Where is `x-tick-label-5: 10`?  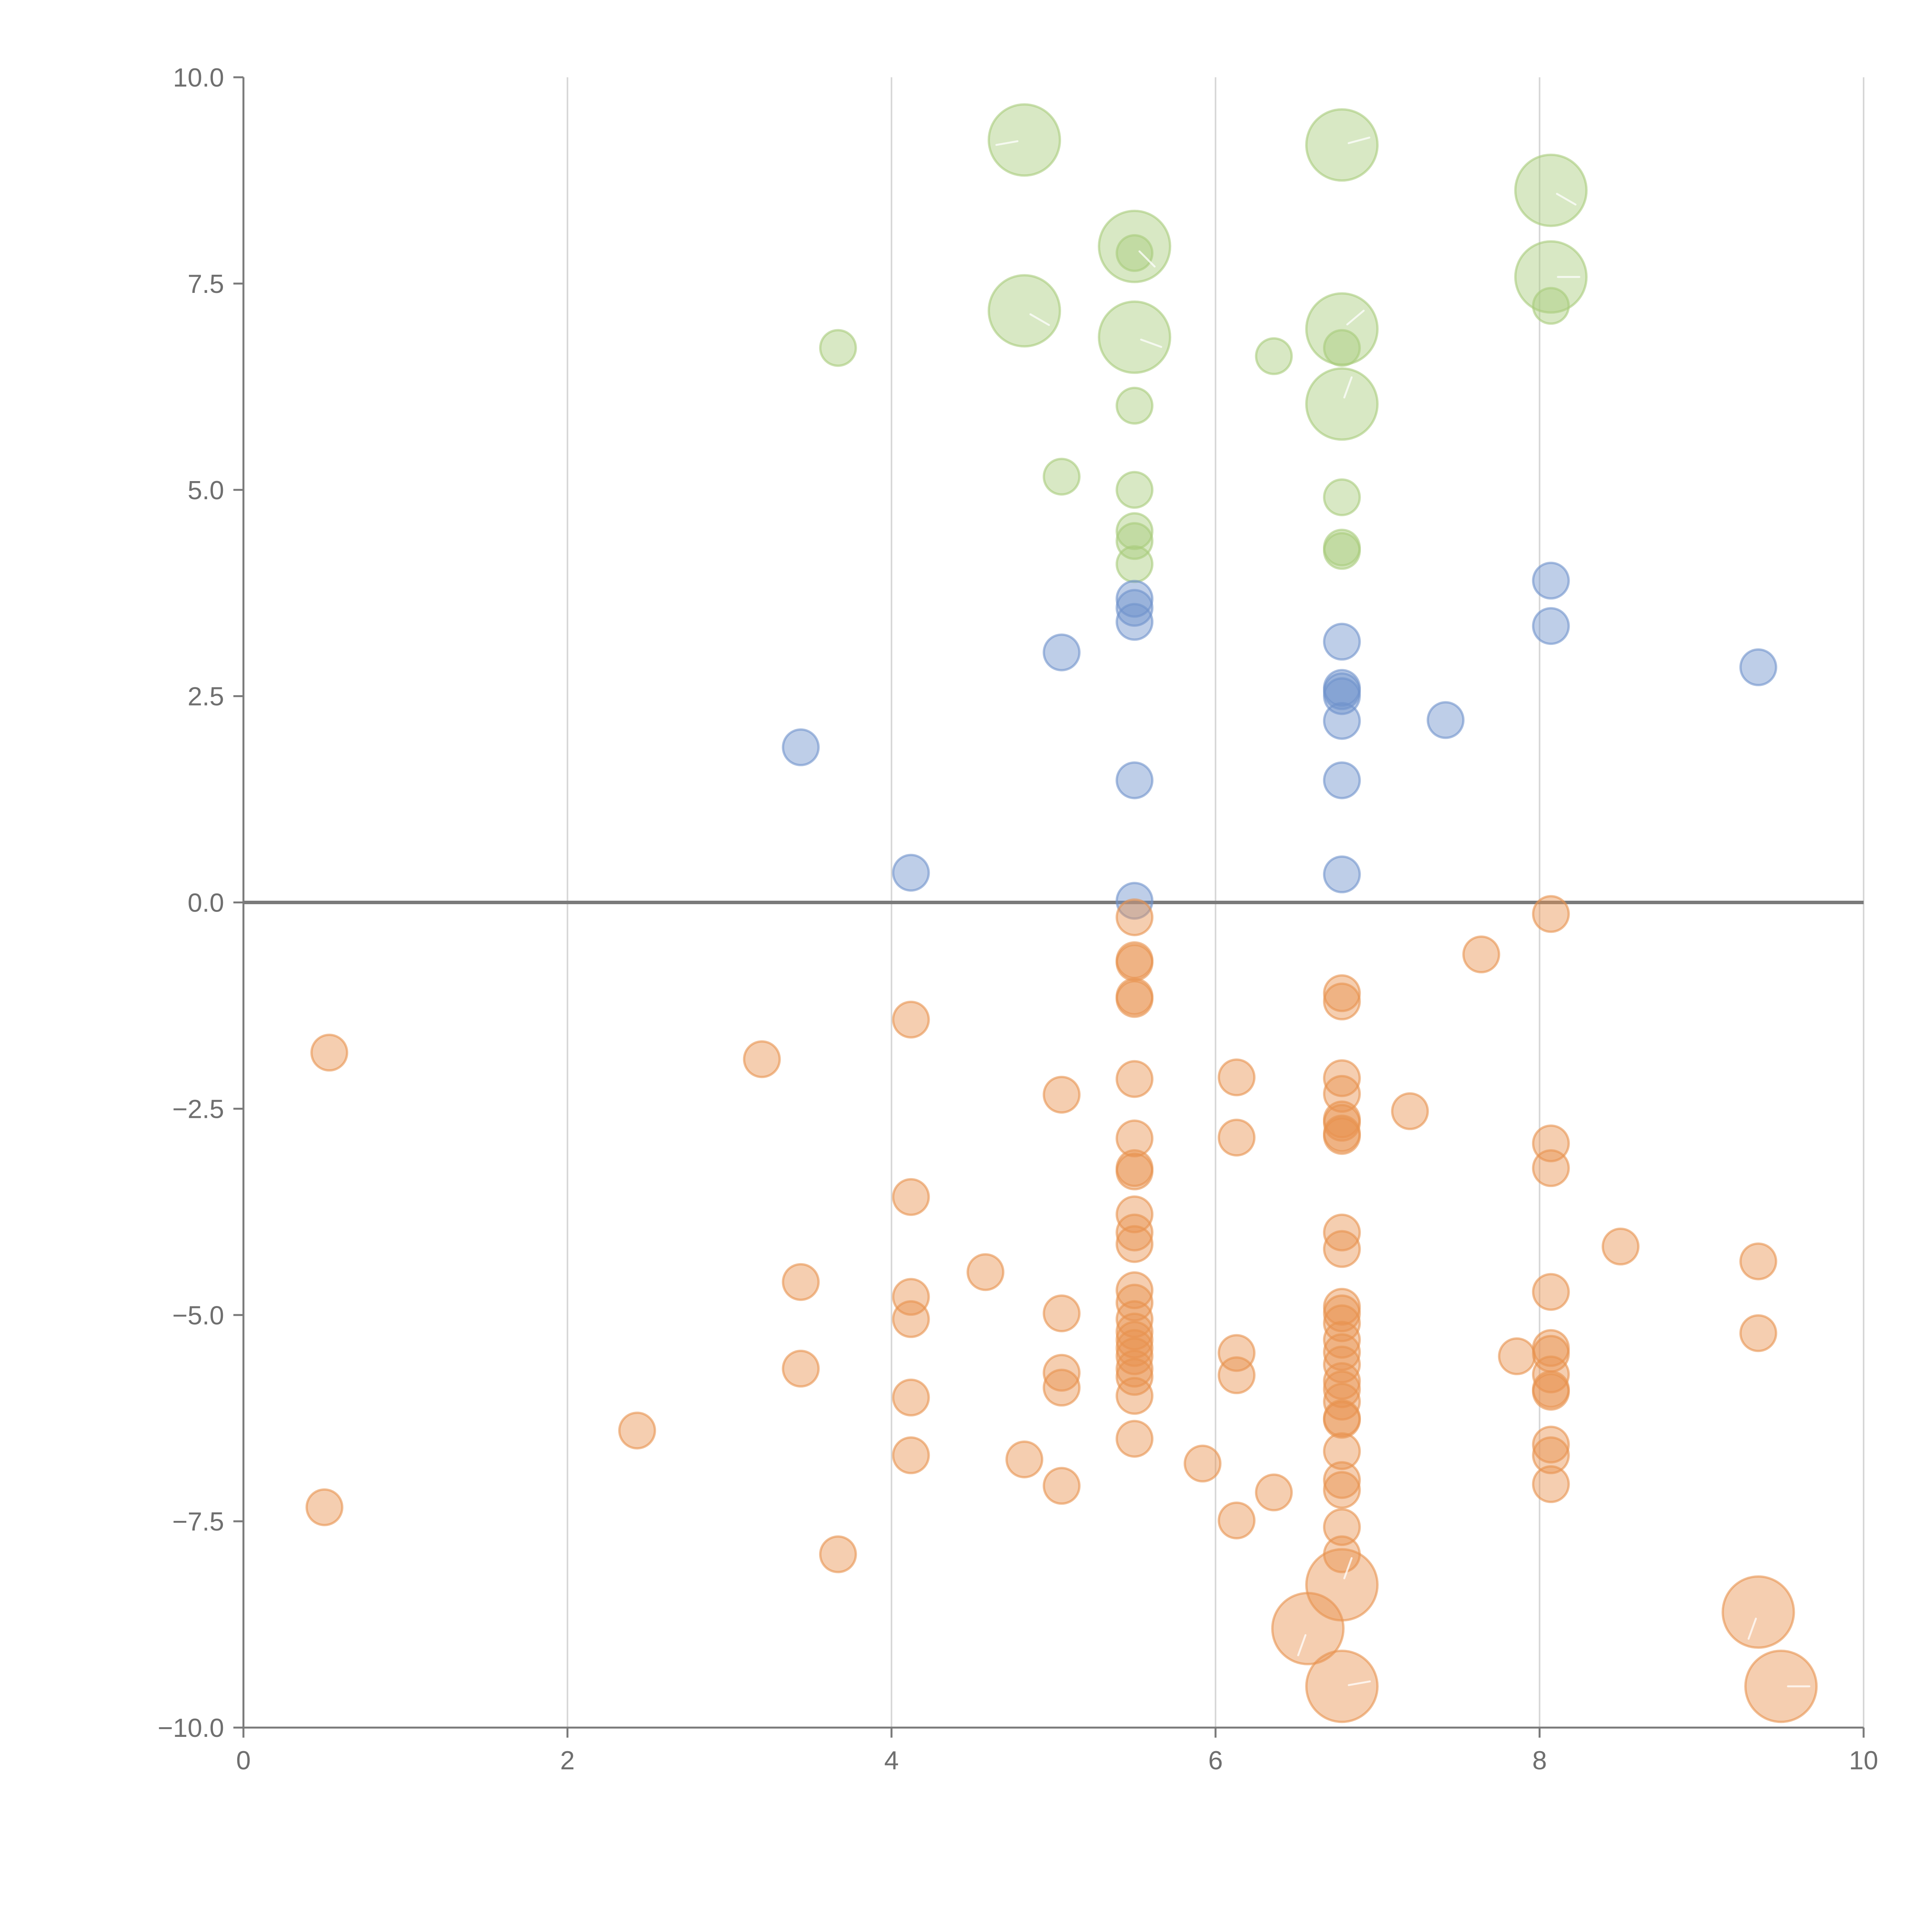
x-tick-label-5: 10 is located at coordinates (1864, 1760).